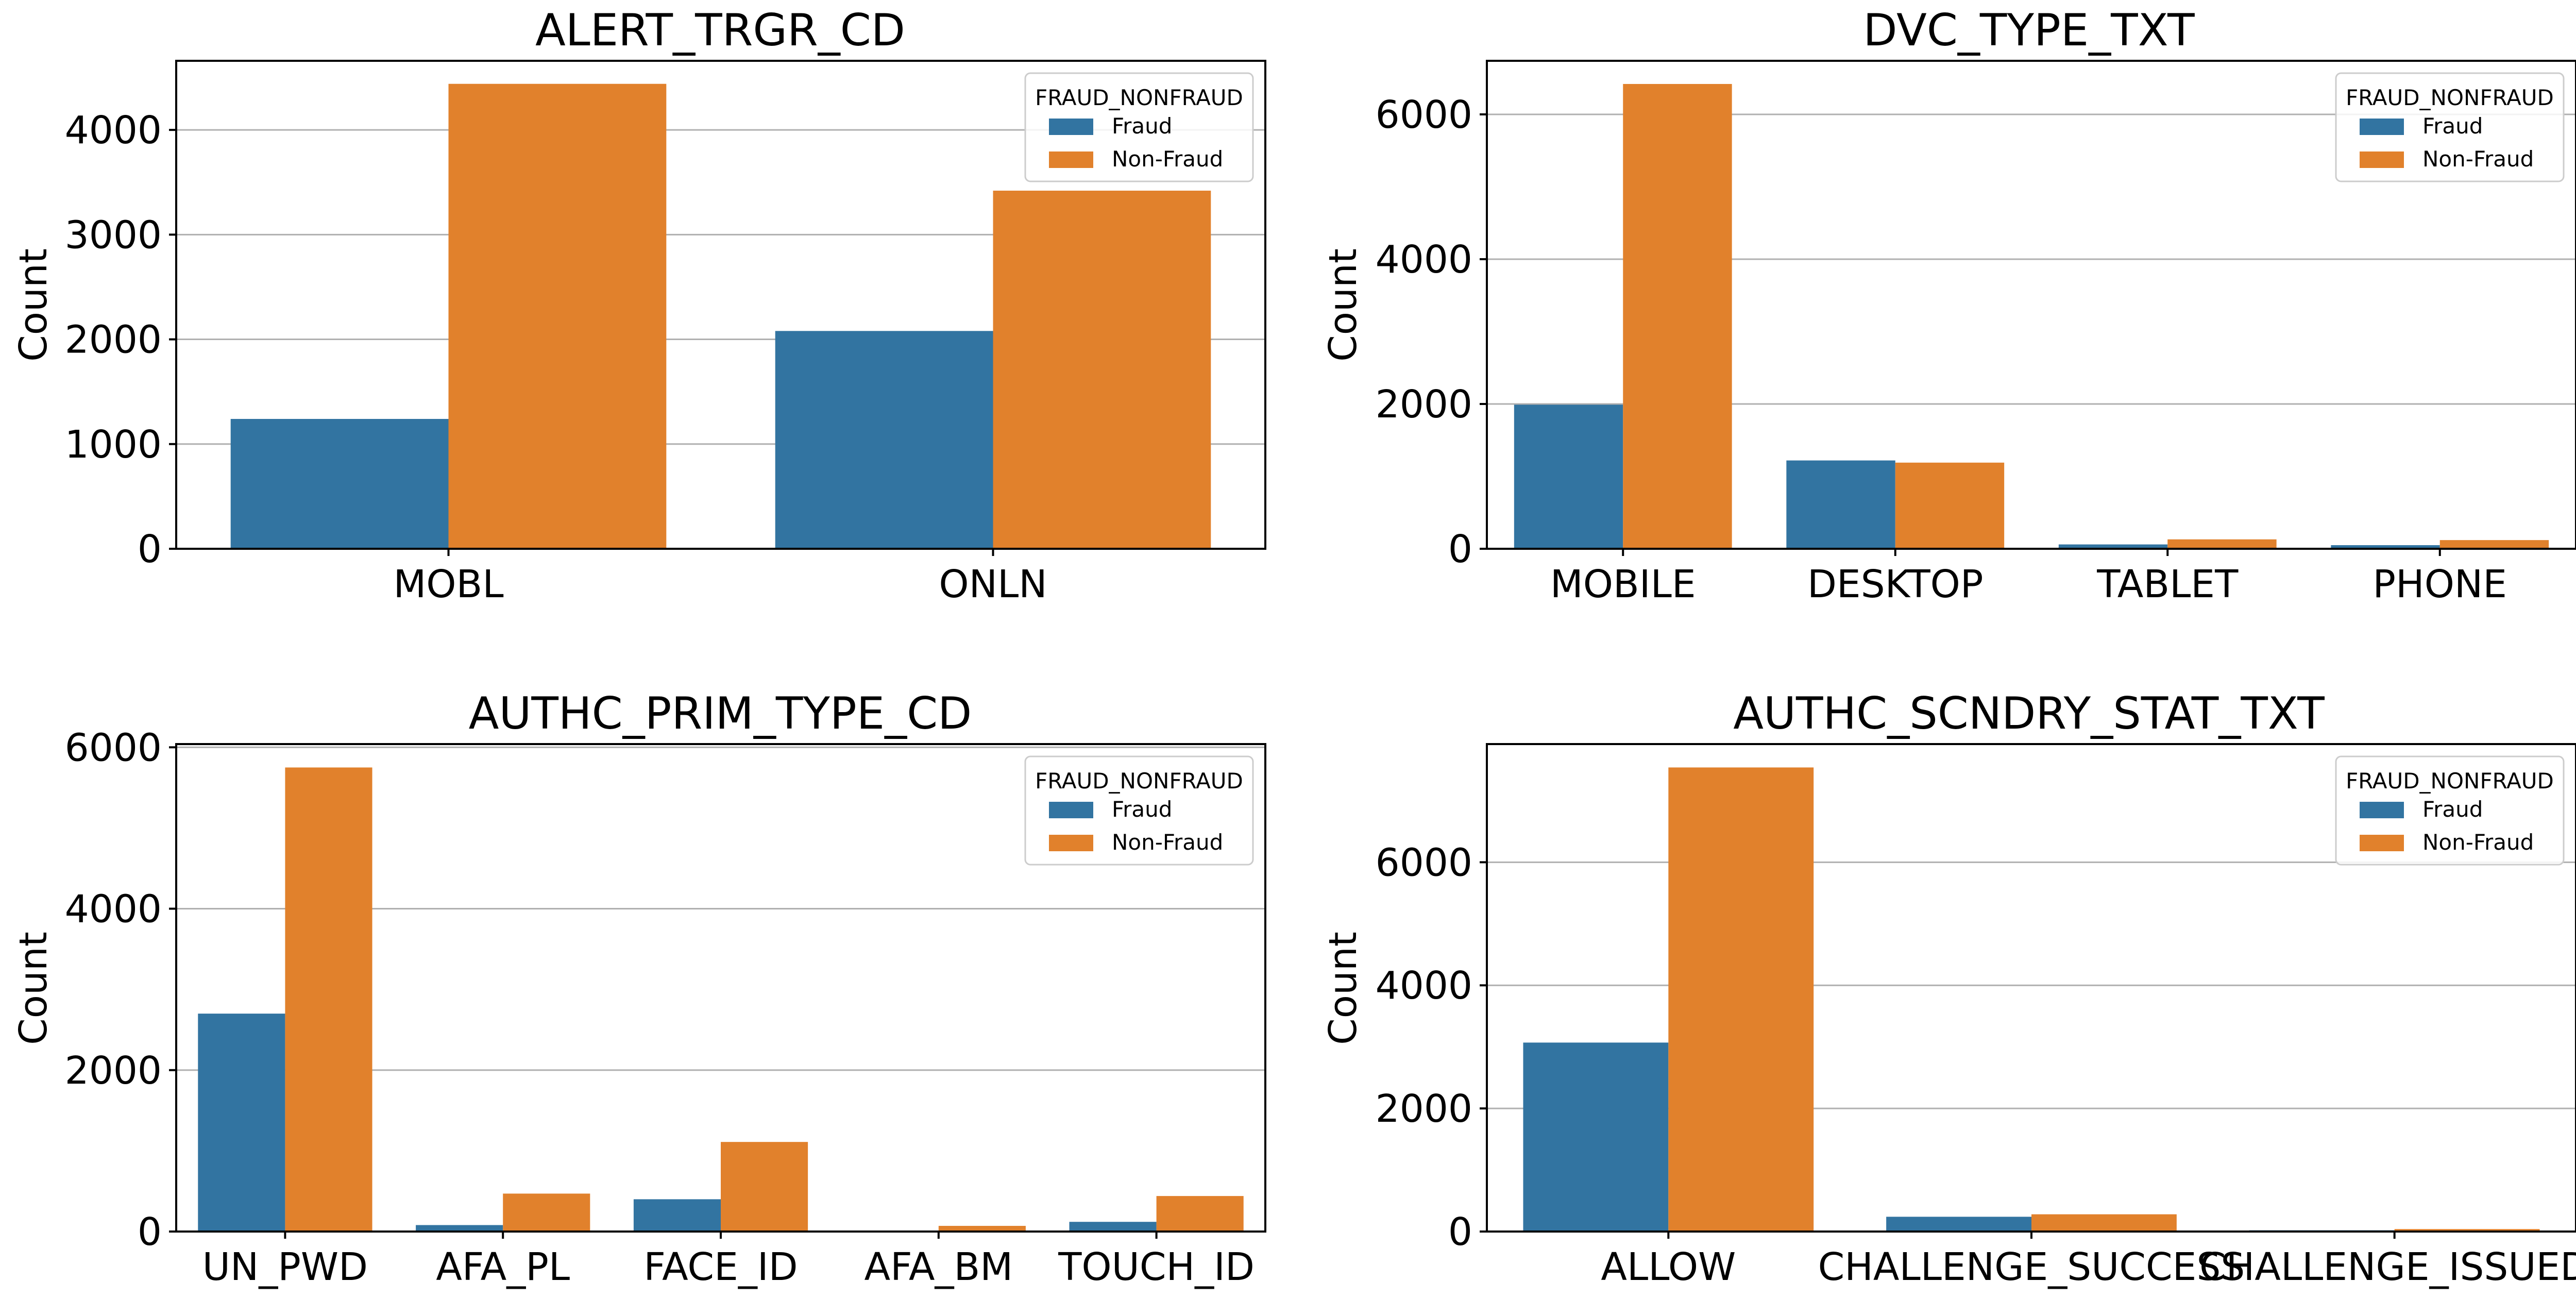 This screenshot has width=2576, height=1298. What do you see at coordinates (113, 235) in the screenshot?
I see `y-tick-label: 3000` at bounding box center [113, 235].